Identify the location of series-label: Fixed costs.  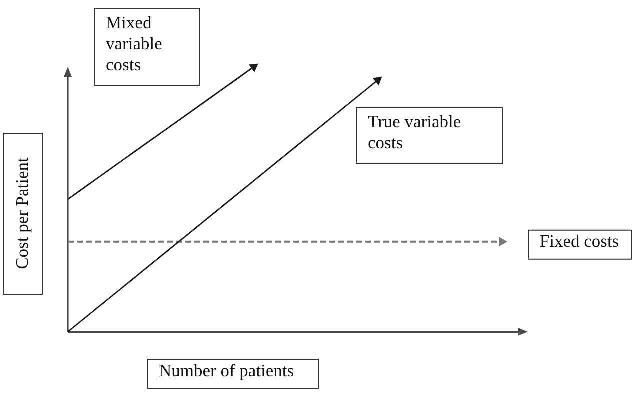
(580, 241).